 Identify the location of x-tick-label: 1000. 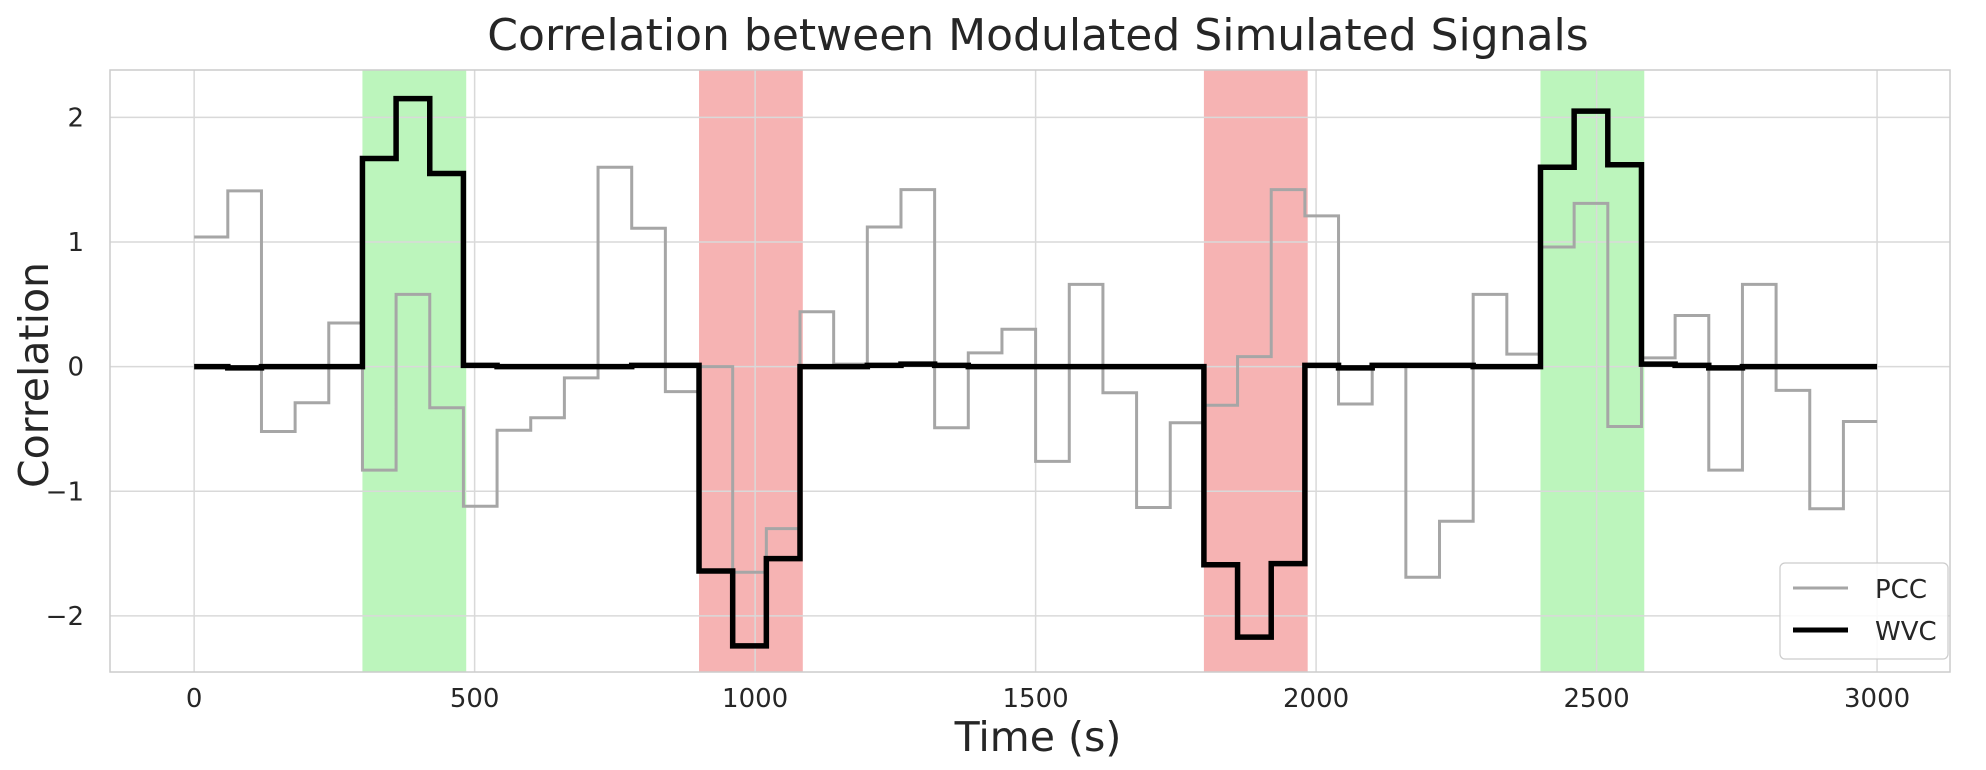
(755, 699).